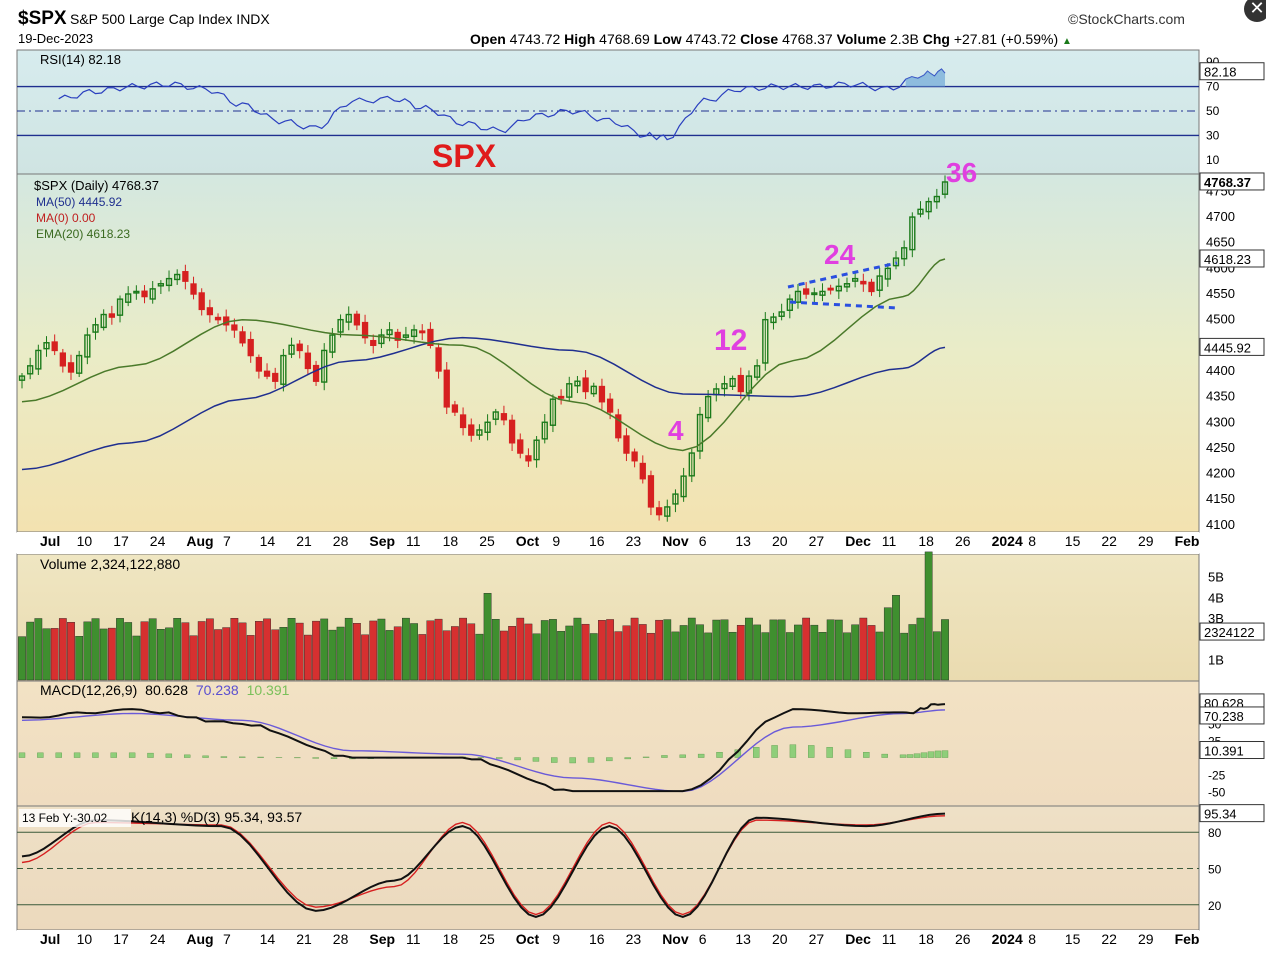 The height and width of the screenshot is (954, 1266). Describe the element at coordinates (217, 690) in the screenshot. I see `macd-legend-signal: 70.238` at that location.